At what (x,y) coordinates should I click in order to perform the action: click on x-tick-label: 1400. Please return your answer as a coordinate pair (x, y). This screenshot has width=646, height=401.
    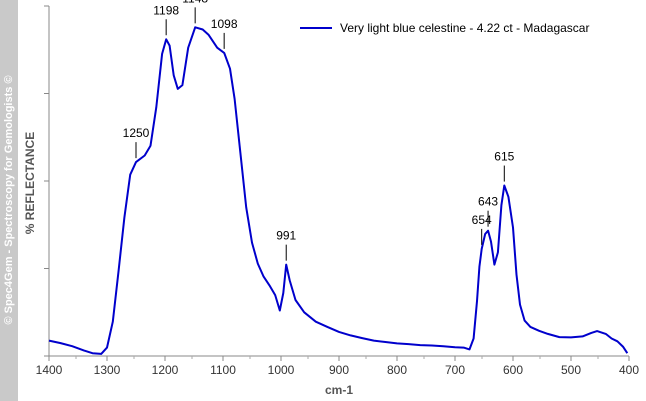
    Looking at the image, I should click on (49, 370).